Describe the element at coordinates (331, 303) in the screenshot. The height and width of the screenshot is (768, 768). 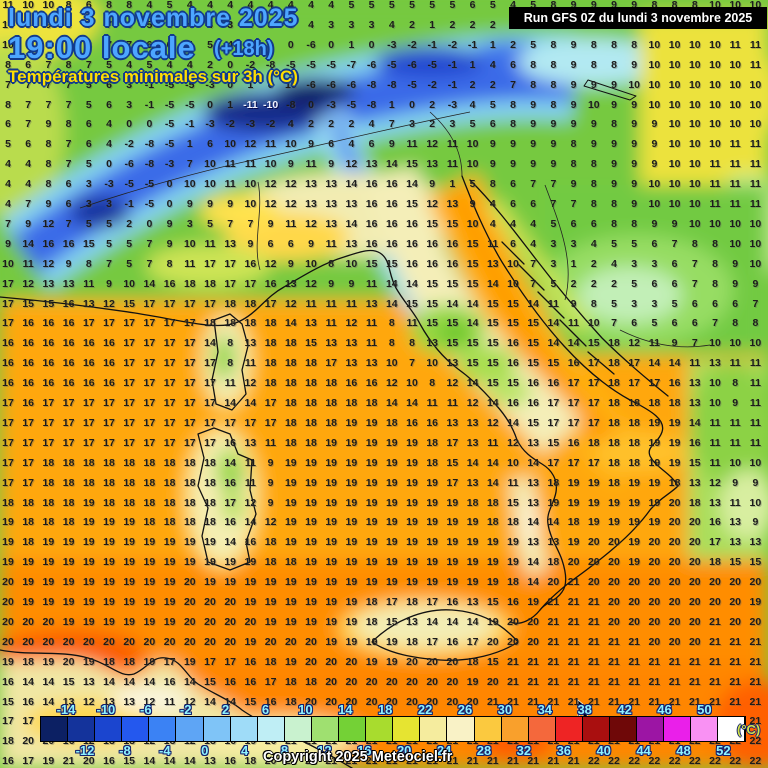
I see `temp-value: 11` at that location.